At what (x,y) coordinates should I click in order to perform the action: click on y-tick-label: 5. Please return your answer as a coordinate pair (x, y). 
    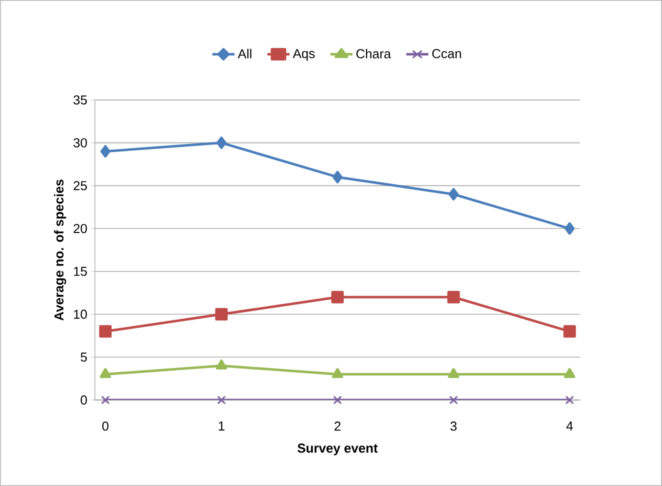
    Looking at the image, I should click on (83, 357).